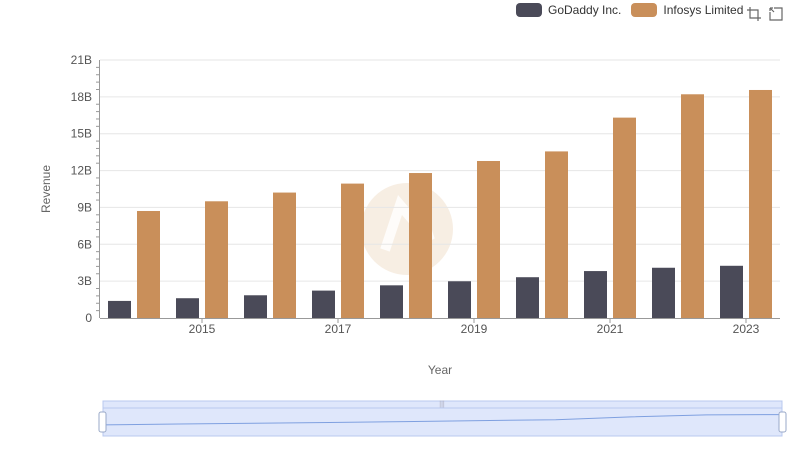 This screenshot has height=461, width=800. I want to click on legend-swatch-godaddy, so click(529, 10).